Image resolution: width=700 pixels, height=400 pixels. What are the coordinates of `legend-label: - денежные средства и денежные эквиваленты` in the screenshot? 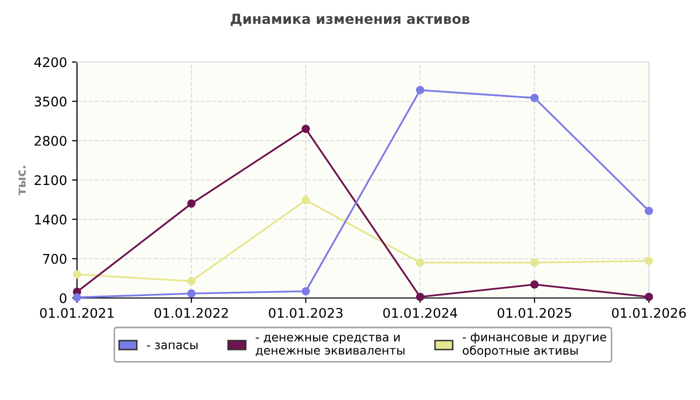 It's located at (330, 345).